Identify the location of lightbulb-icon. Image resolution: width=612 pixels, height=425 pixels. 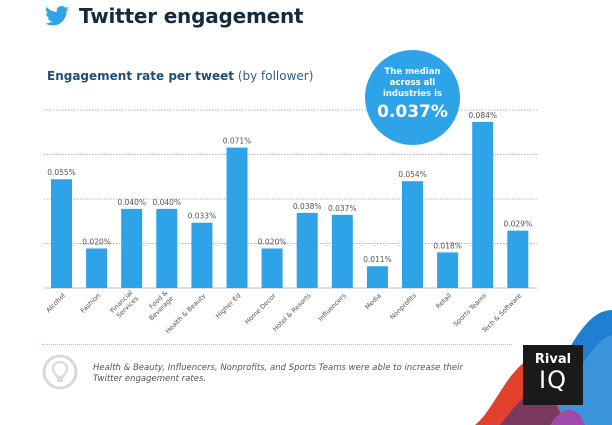
(60, 372).